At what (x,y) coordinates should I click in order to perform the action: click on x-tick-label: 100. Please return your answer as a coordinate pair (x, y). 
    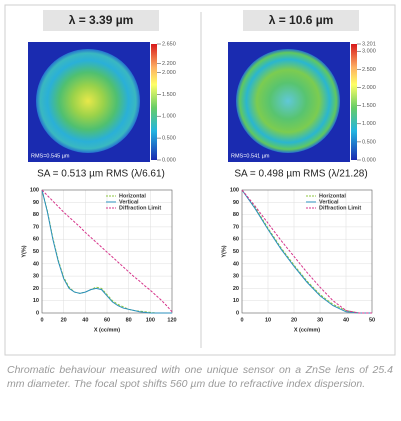
    Looking at the image, I should click on (150, 320).